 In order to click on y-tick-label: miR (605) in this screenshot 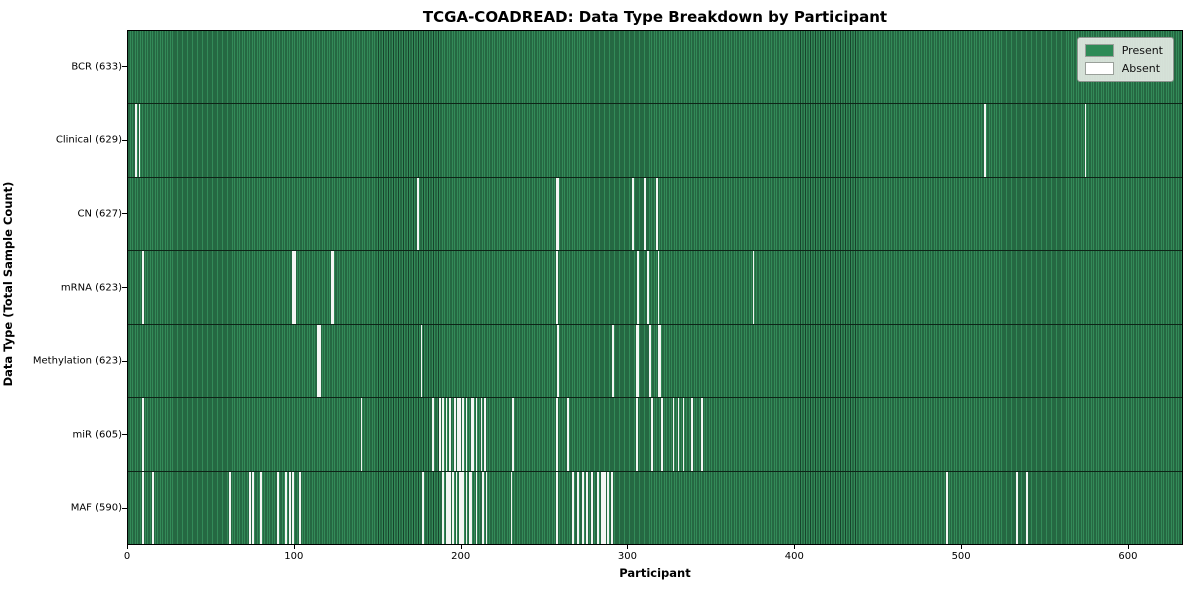, I will do `click(97, 435)`.